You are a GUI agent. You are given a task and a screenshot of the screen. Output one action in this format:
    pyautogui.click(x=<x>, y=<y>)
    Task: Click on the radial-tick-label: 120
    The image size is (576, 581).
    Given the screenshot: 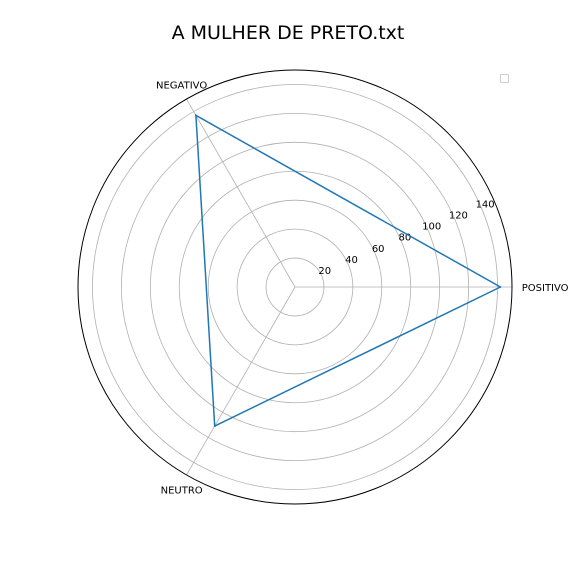 What is the action you would take?
    pyautogui.click(x=458, y=216)
    